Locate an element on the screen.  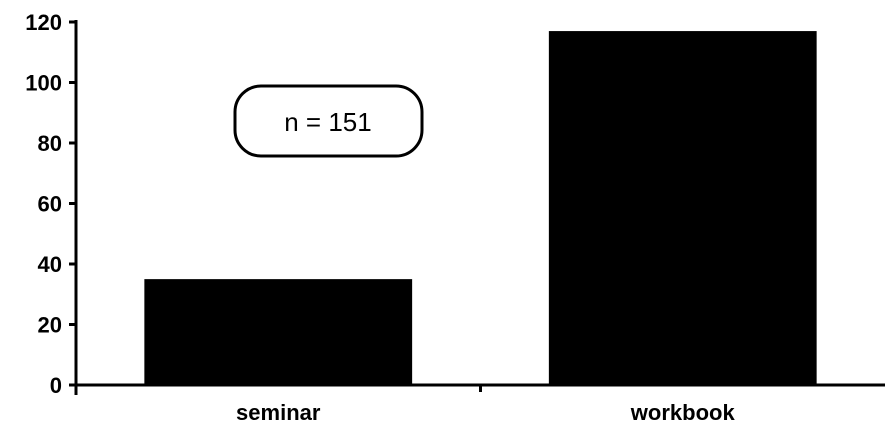
y-tick-label: 20 is located at coordinates (50, 325).